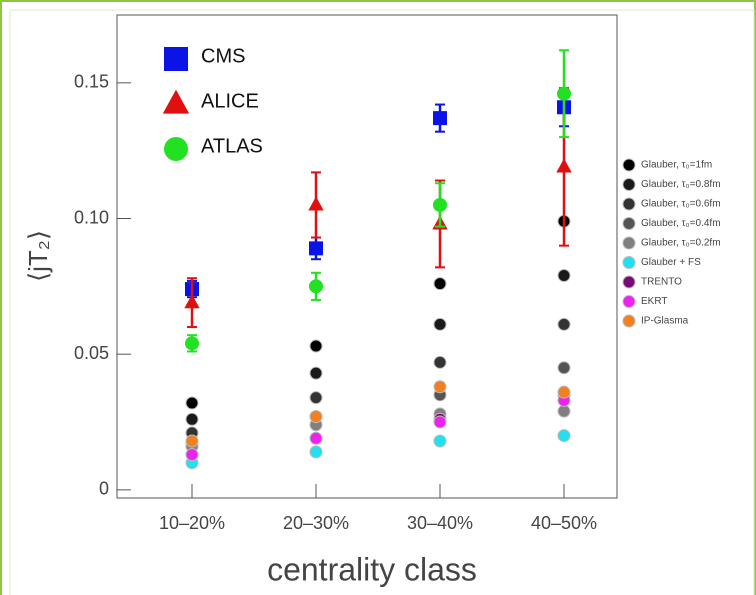 The image size is (756, 595). I want to click on legend-label: TRENTO, so click(661, 282).